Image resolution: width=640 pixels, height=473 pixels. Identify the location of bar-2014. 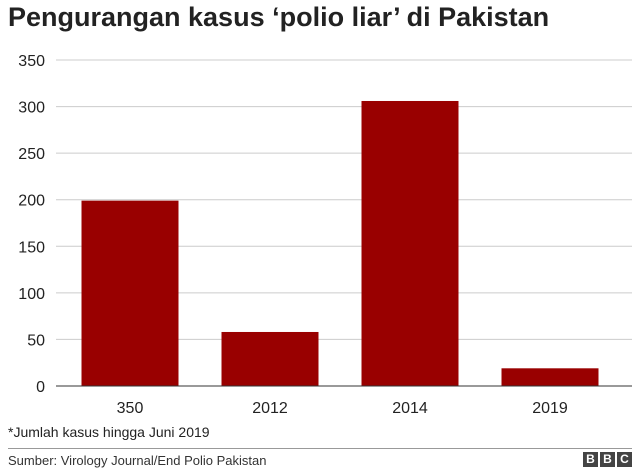
(410, 243).